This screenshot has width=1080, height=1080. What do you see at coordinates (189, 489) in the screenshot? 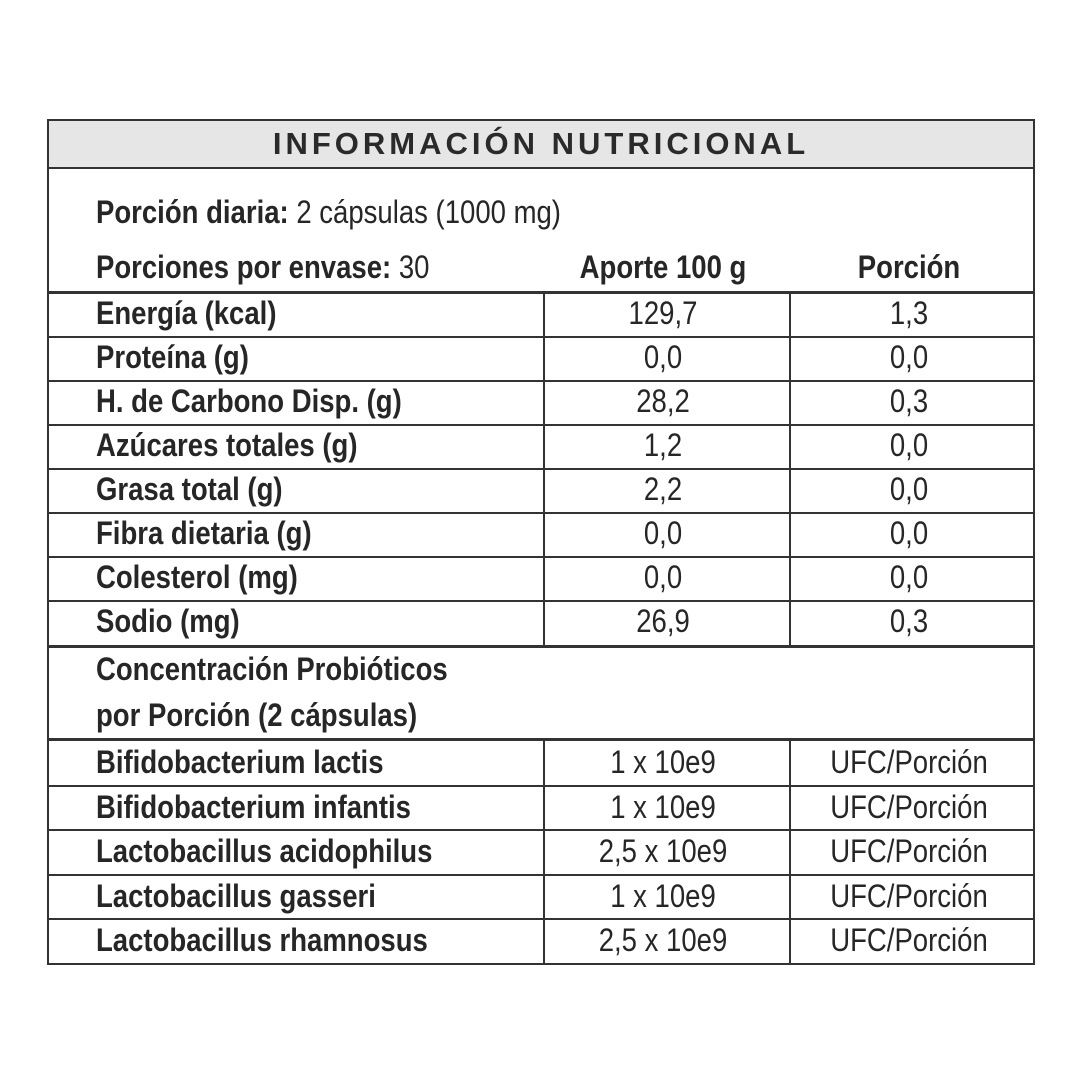
I see `nutrient-name: Grasa total (g)` at bounding box center [189, 489].